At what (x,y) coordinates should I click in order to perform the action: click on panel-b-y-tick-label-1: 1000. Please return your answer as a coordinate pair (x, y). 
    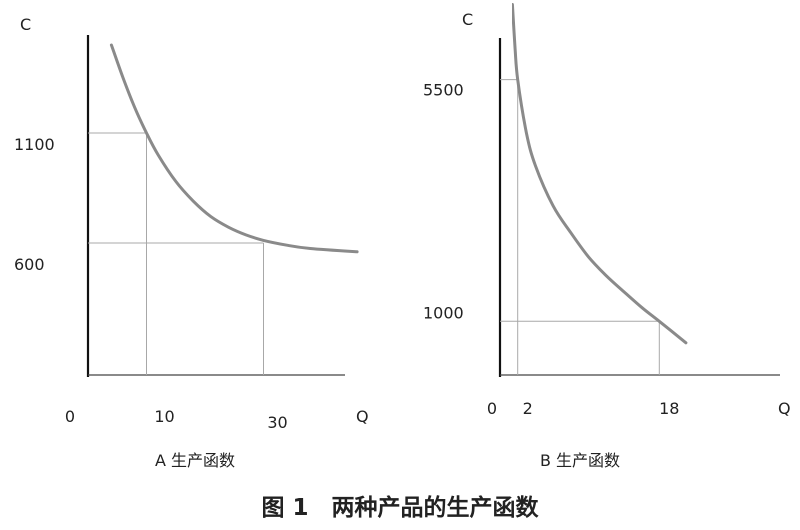
    Looking at the image, I should click on (443, 312).